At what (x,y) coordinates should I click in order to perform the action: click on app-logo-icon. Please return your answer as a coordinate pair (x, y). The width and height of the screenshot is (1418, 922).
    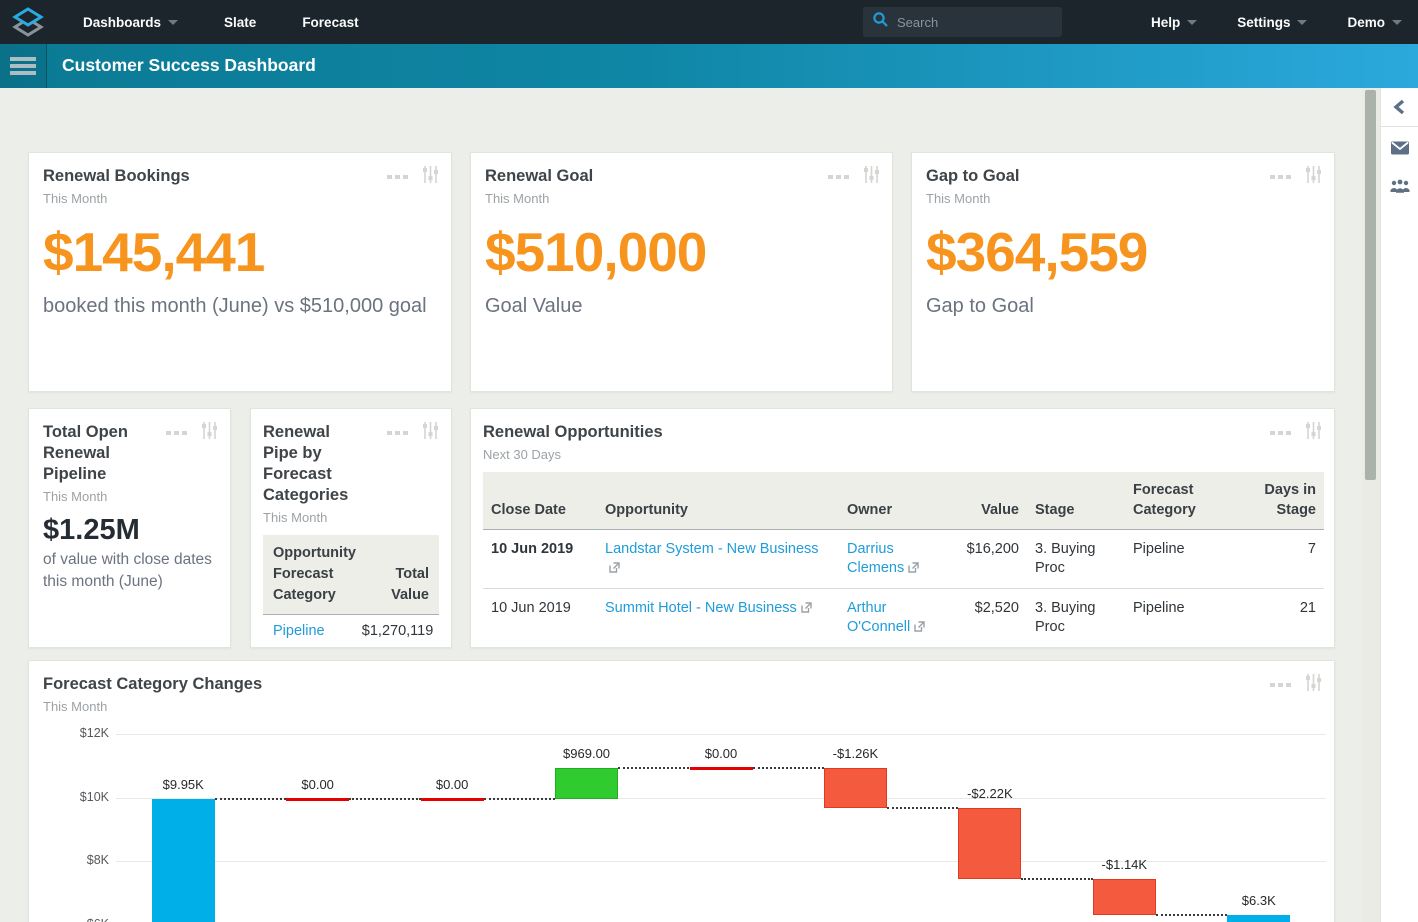
    Looking at the image, I should click on (28, 22).